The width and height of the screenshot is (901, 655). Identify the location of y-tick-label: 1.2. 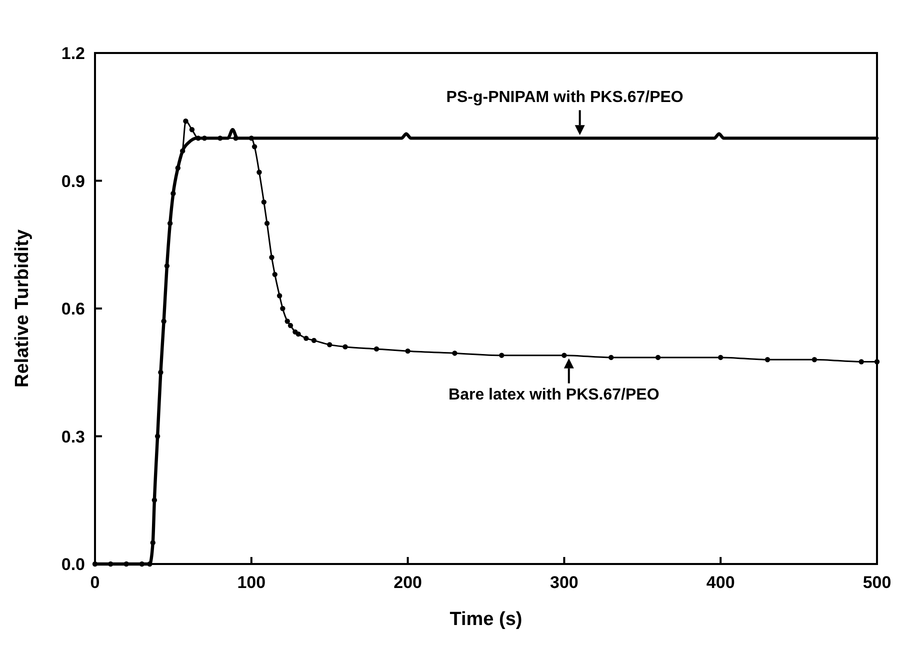
(73, 53).